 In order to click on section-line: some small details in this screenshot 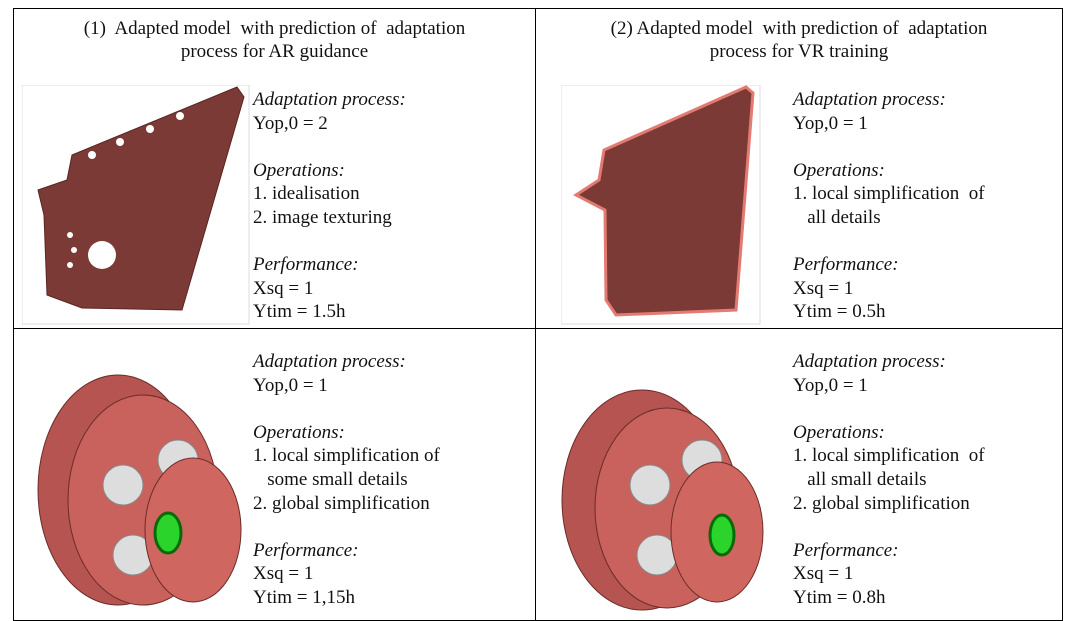, I will do `click(330, 479)`.